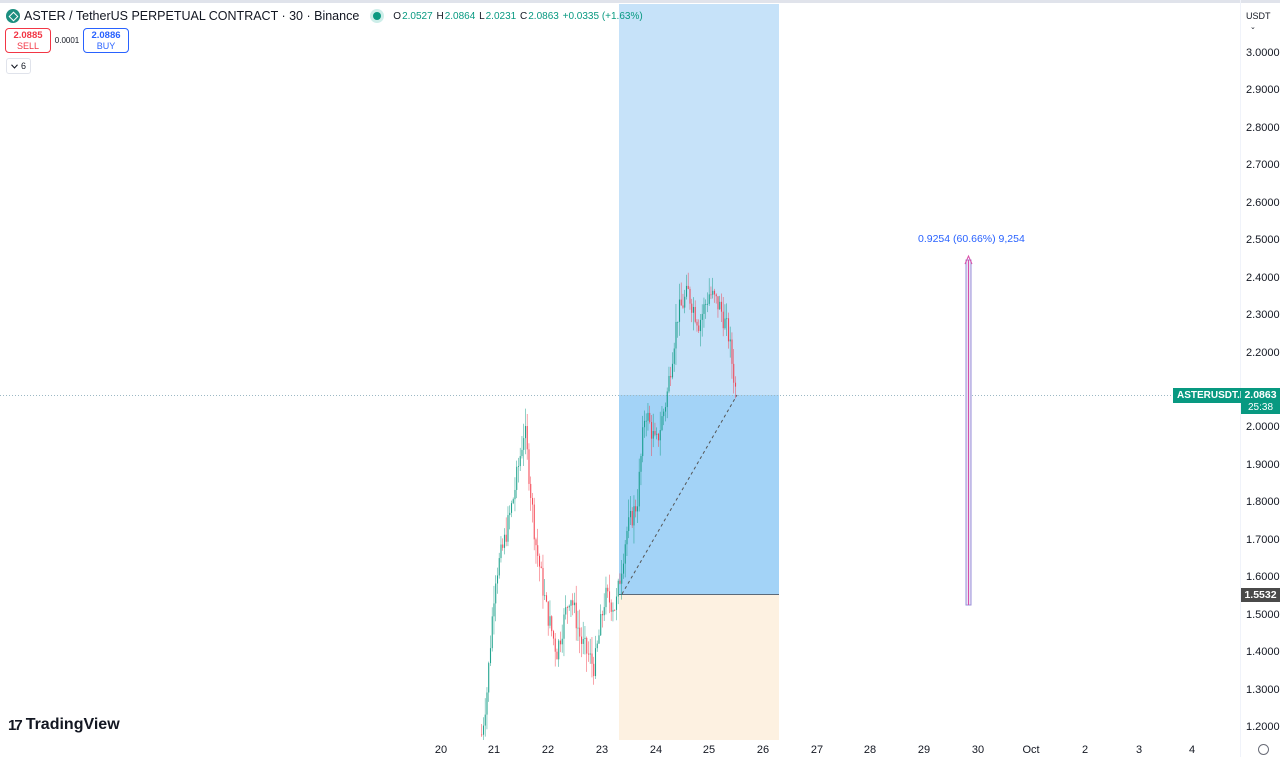  Describe the element at coordinates (460, 16) in the screenshot. I see `high-value: 2.0864` at that location.